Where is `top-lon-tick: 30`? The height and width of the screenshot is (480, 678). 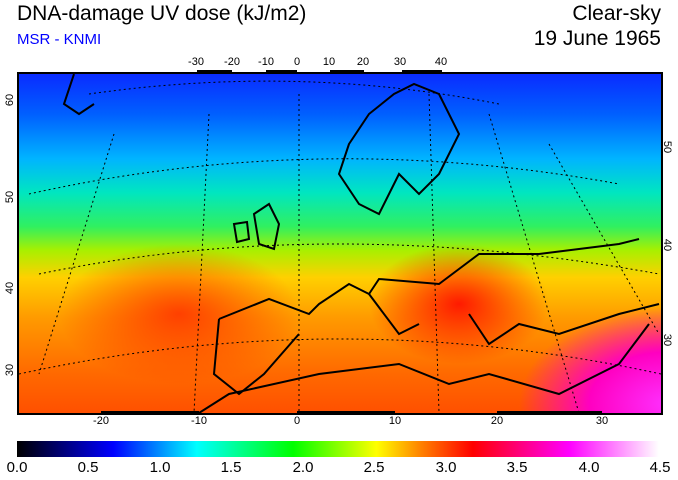
top-lon-tick: 30 is located at coordinates (400, 62).